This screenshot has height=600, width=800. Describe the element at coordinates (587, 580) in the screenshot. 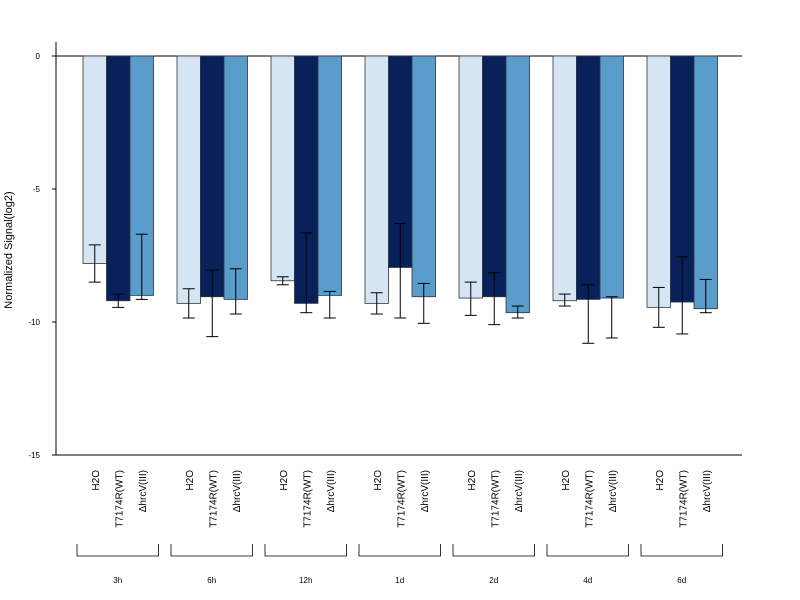

I see `group-label: 4d` at that location.